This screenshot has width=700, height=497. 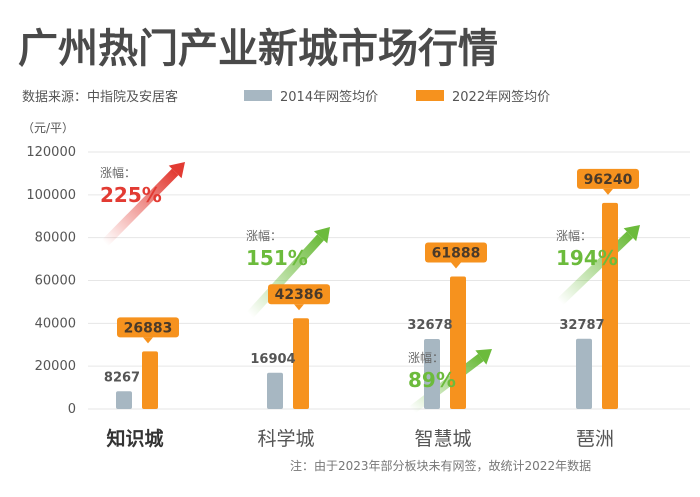 I want to click on y-tick-label-6: 120000, so click(x=51, y=152).